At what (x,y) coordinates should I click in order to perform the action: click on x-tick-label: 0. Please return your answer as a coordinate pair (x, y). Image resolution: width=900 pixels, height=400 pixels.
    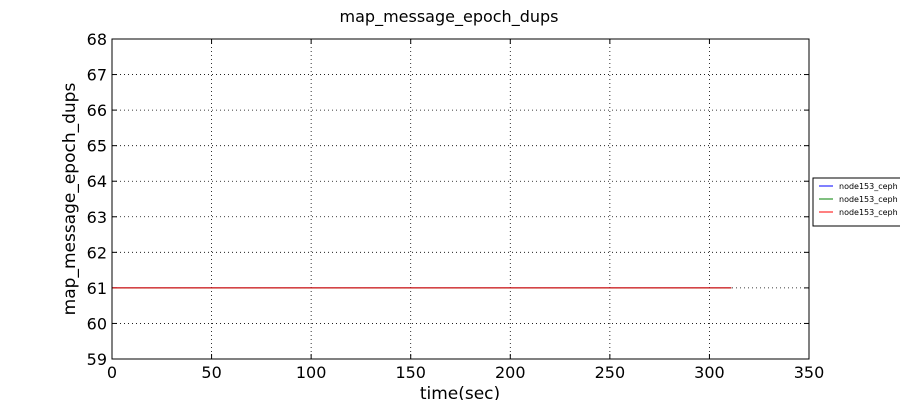
    Looking at the image, I should click on (112, 372).